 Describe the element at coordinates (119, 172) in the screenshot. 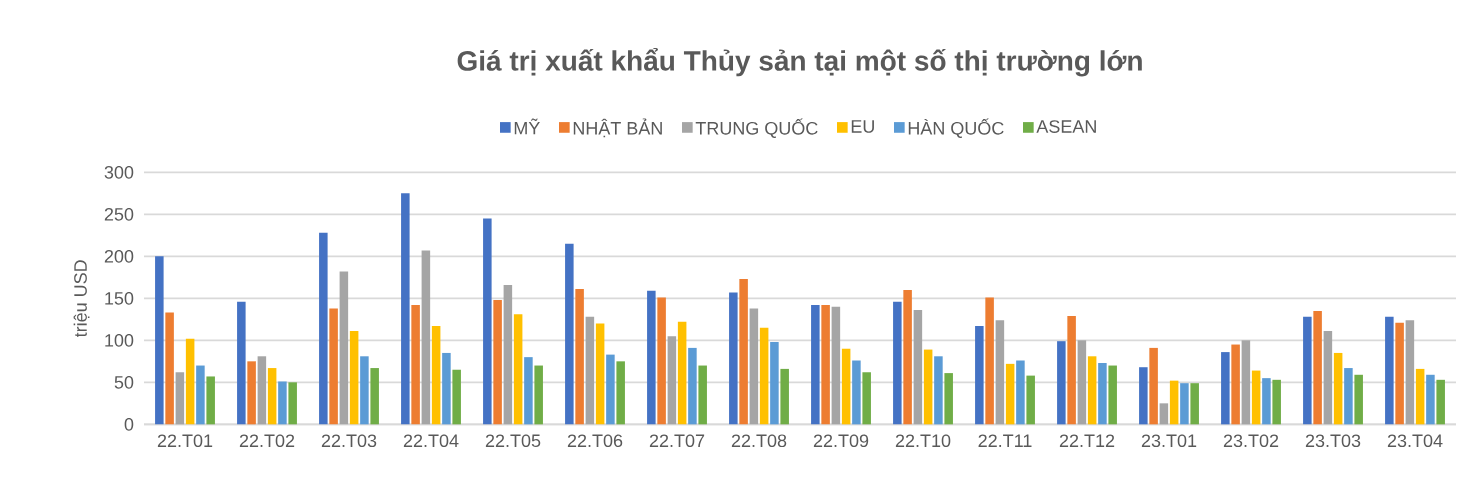

I see `y-tick-label: 300` at that location.